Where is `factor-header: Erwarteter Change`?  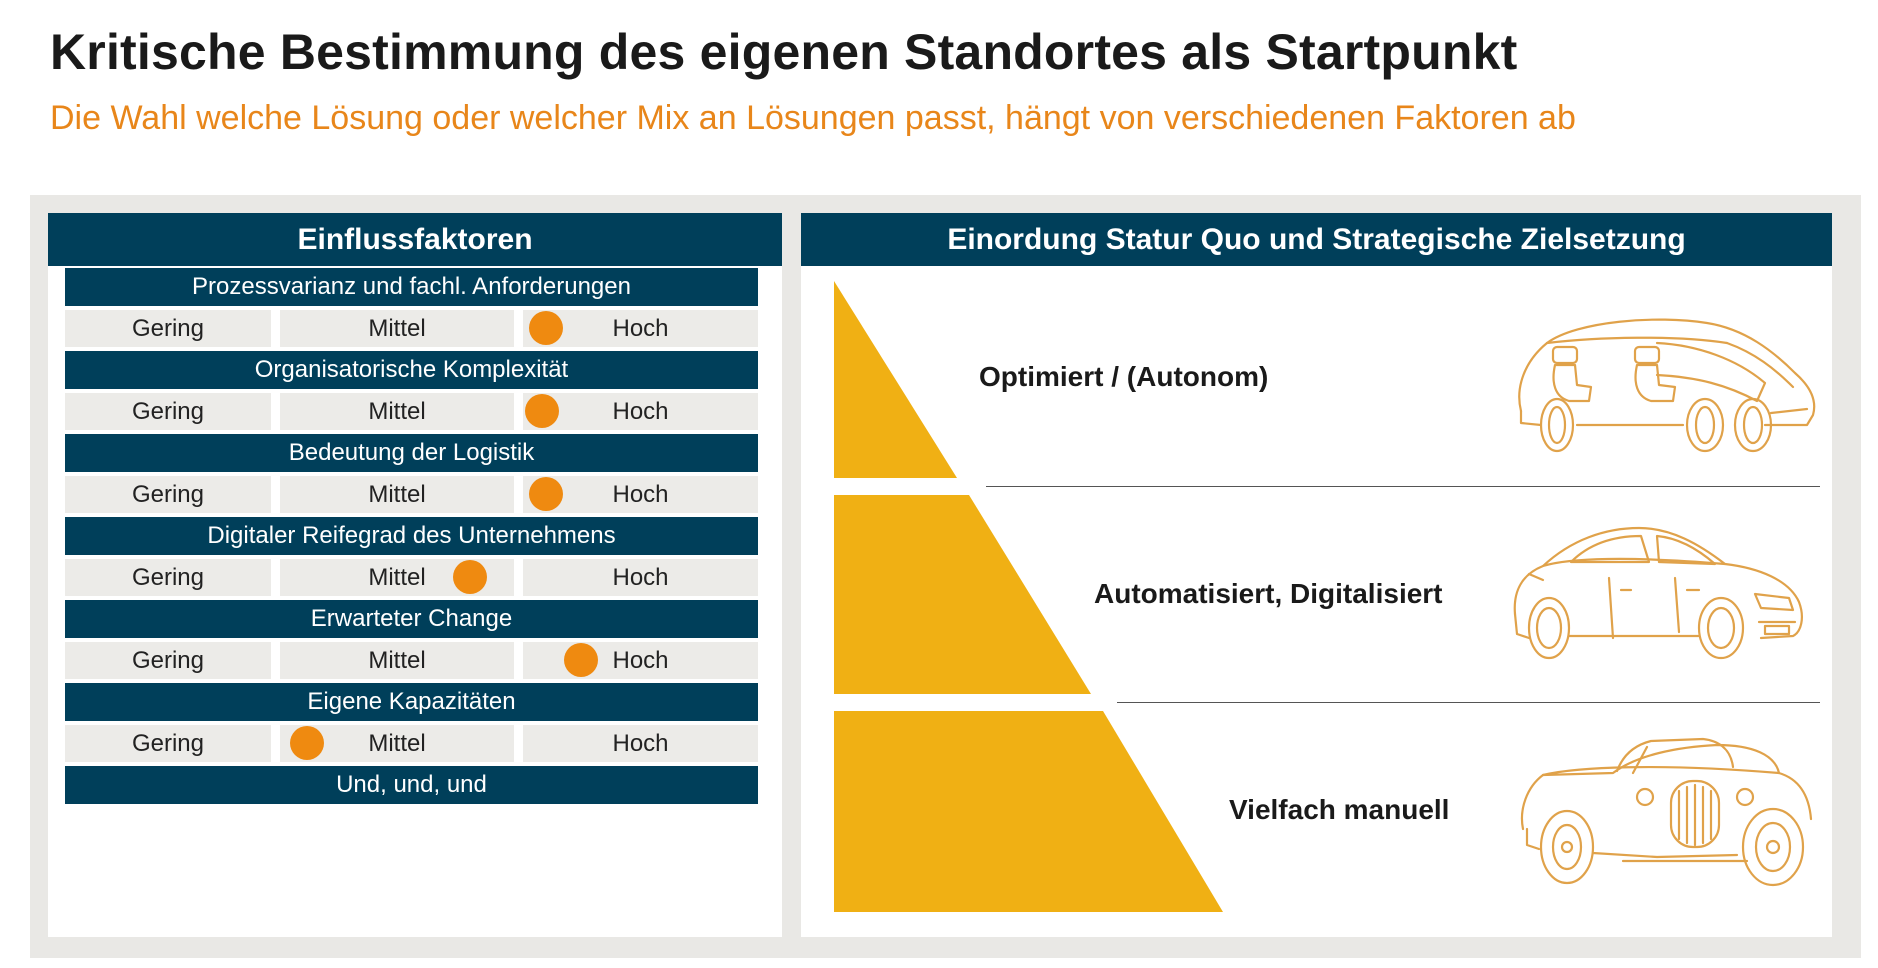
factor-header: Erwarteter Change is located at coordinates (411, 619).